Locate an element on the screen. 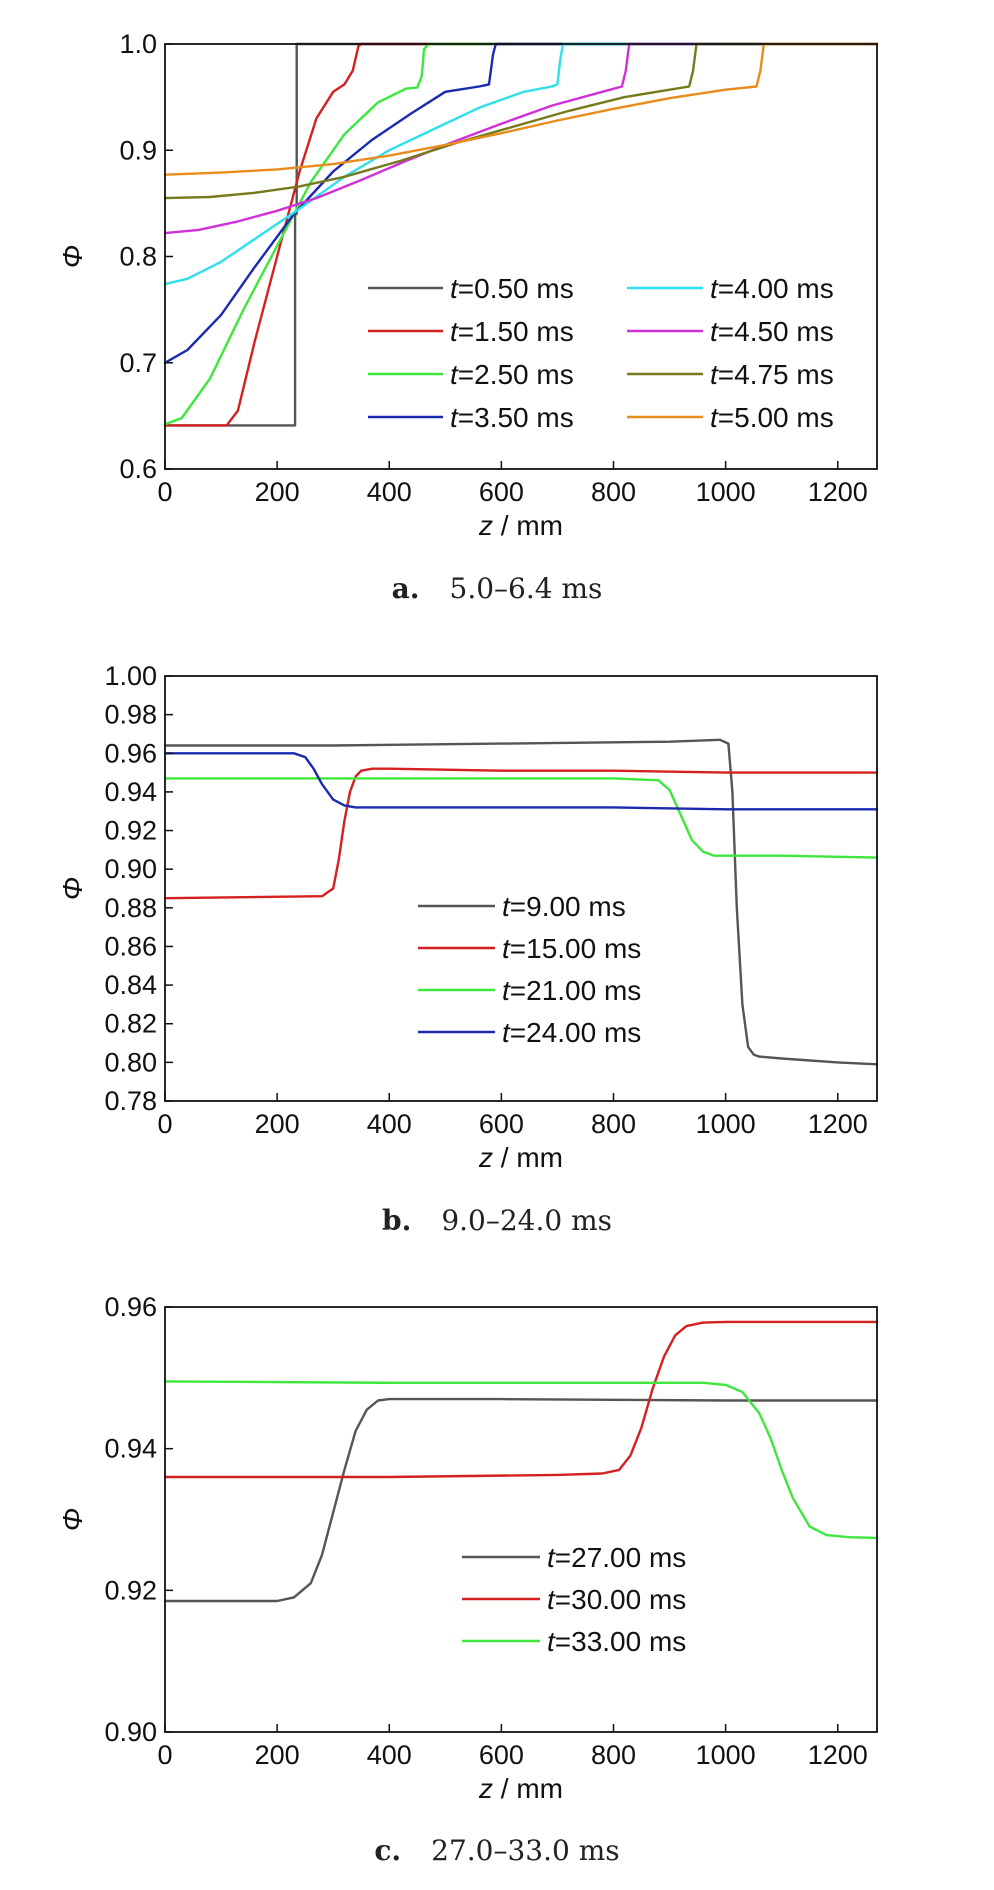 The height and width of the screenshot is (1890, 994). y-tick-label: 0.7 is located at coordinates (138, 363).